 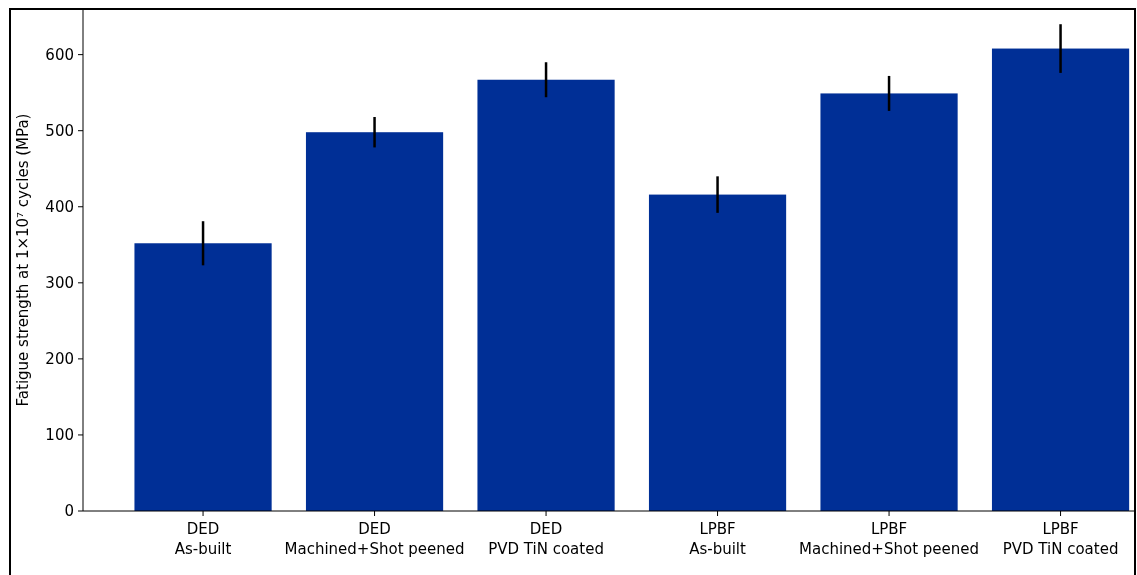 I want to click on y-tick-label: 300, so click(x=59, y=283).